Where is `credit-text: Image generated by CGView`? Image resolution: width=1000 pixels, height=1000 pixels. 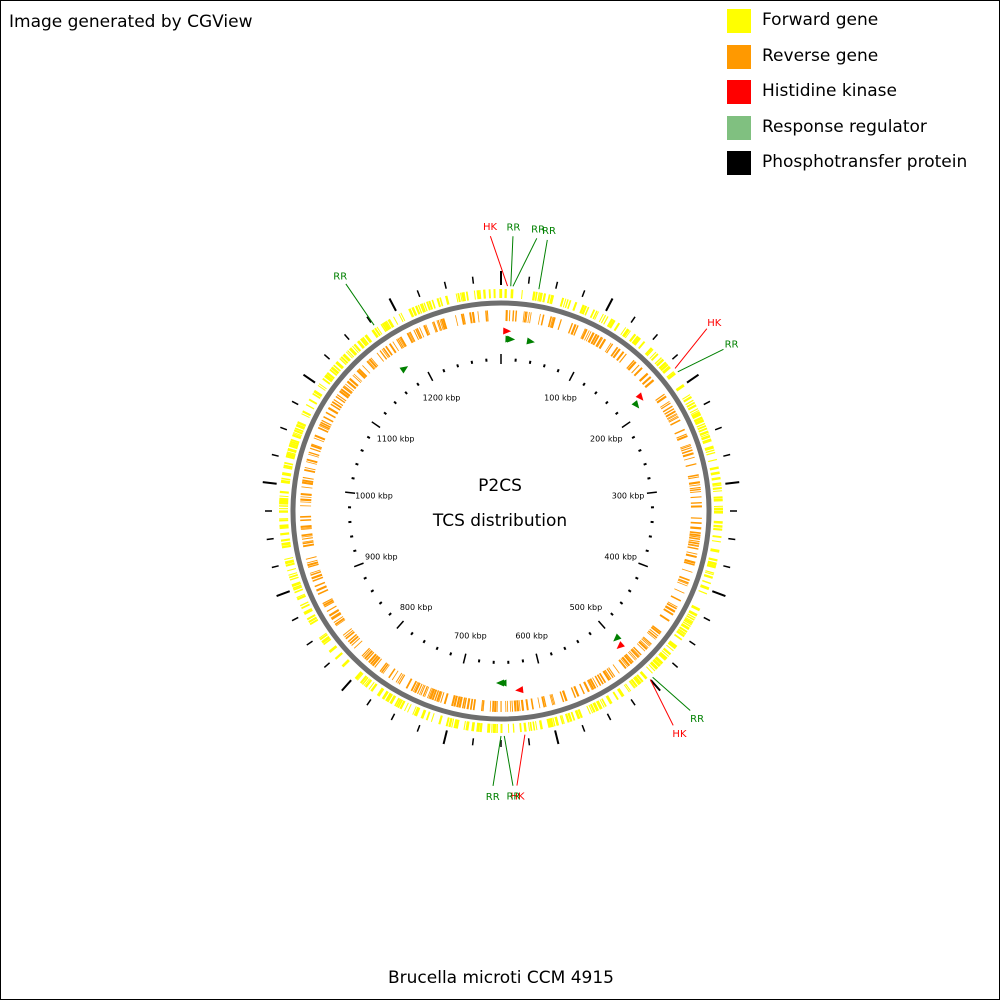
credit-text: Image generated by CGView is located at coordinates (131, 22).